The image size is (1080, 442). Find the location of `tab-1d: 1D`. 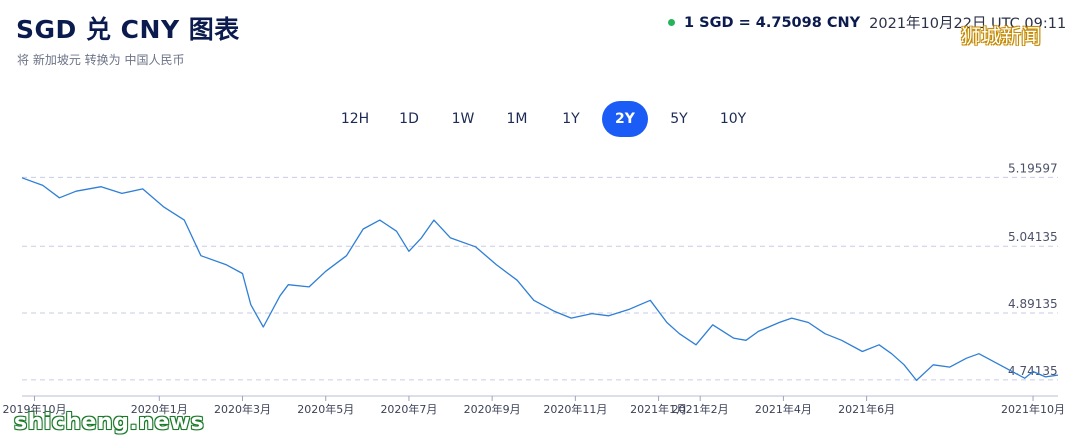

tab-1d: 1D is located at coordinates (409, 119).